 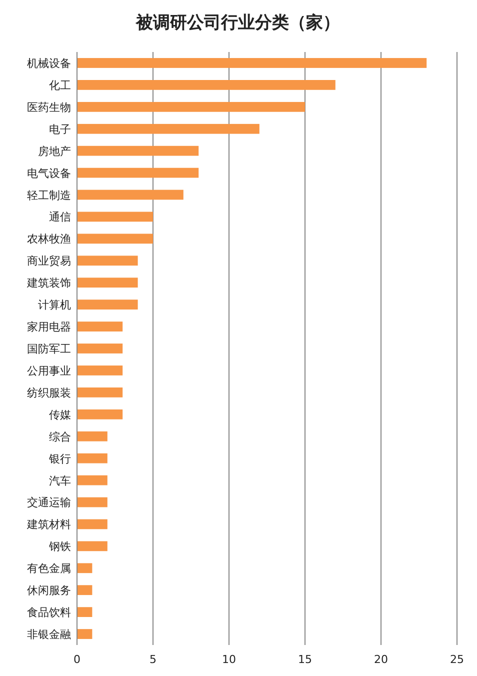 What do you see at coordinates (49, 635) in the screenshot?
I see `y-tick-label: 非银金融` at bounding box center [49, 635].